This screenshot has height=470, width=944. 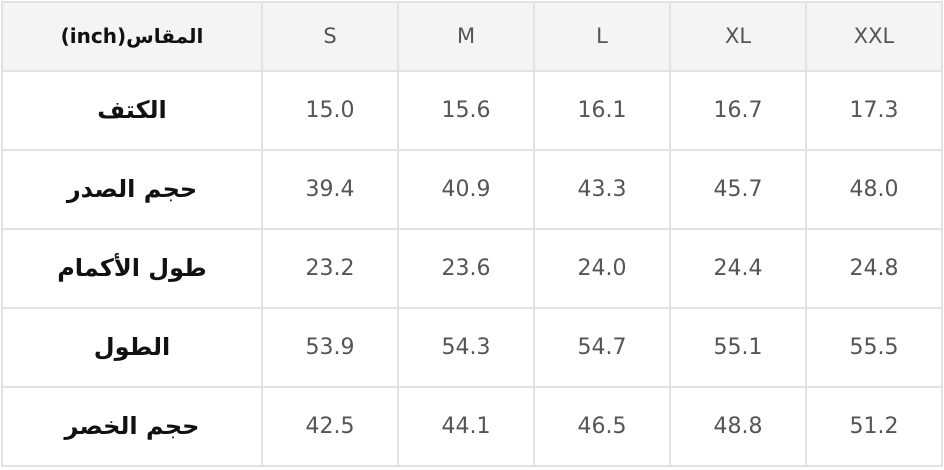 What do you see at coordinates (738, 110) in the screenshot?
I see `table-cell: 16.7` at bounding box center [738, 110].